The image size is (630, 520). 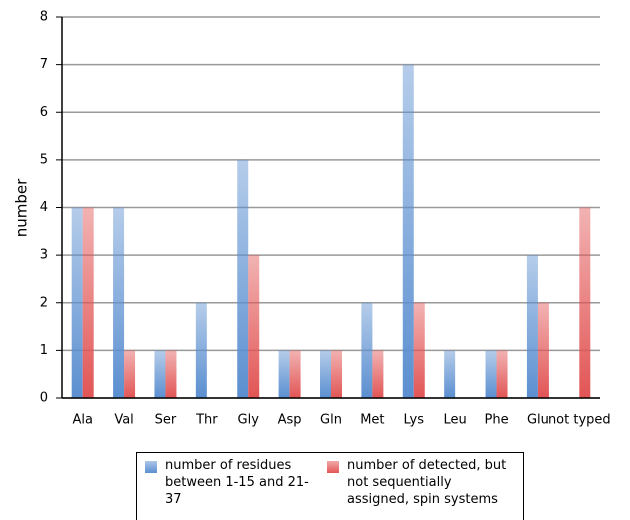 What do you see at coordinates (538, 420) in the screenshot?
I see `x-tick-label: Glu` at bounding box center [538, 420].